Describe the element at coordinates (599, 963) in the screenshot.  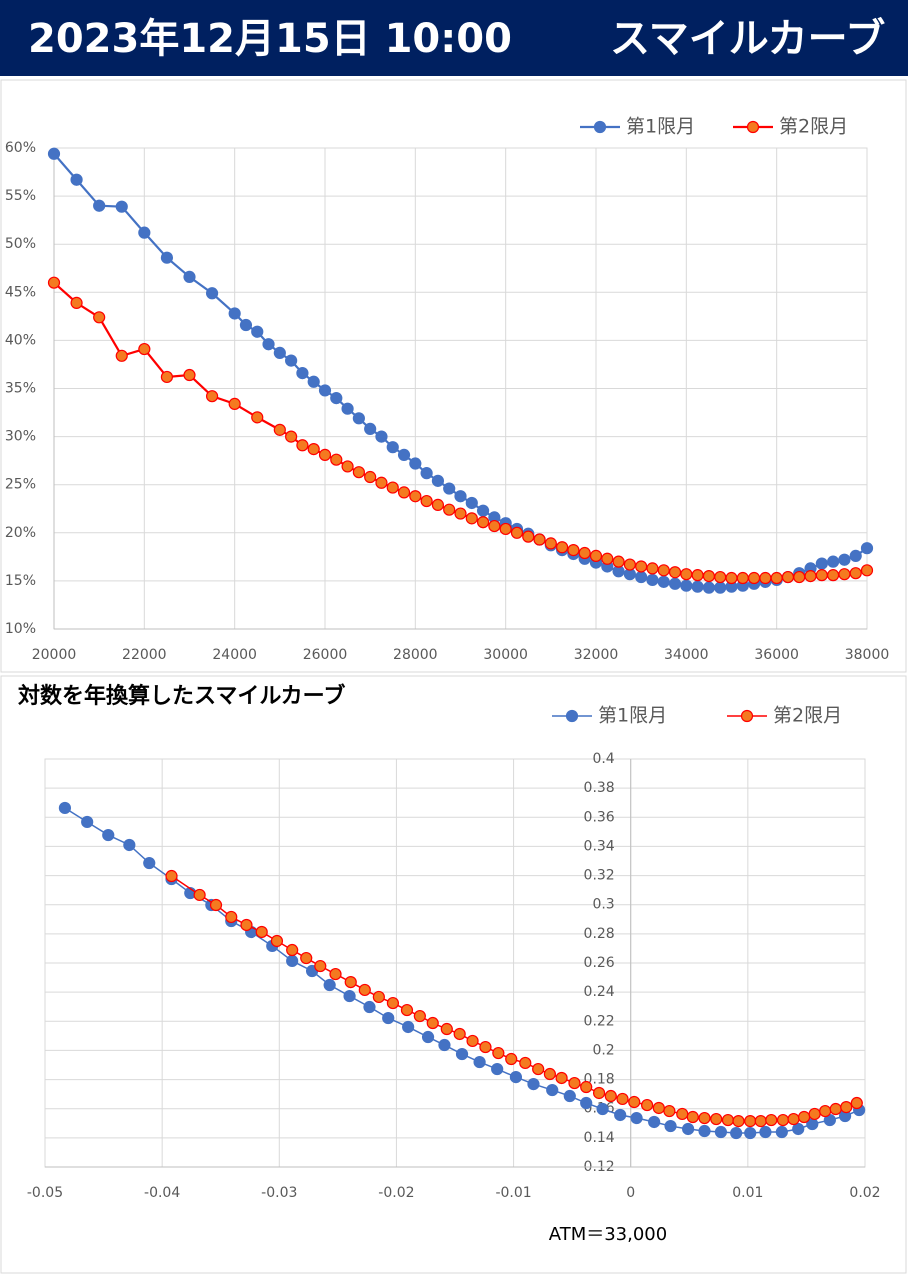
I see `y-tick-label: 0.26` at that location.